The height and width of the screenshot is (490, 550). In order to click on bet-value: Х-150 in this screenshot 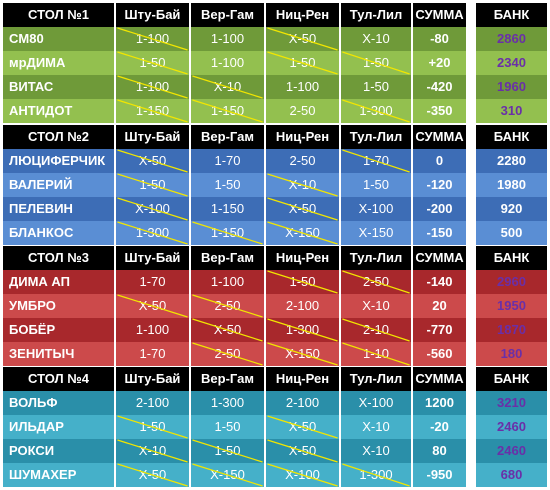, I will do `click(302, 353)`.